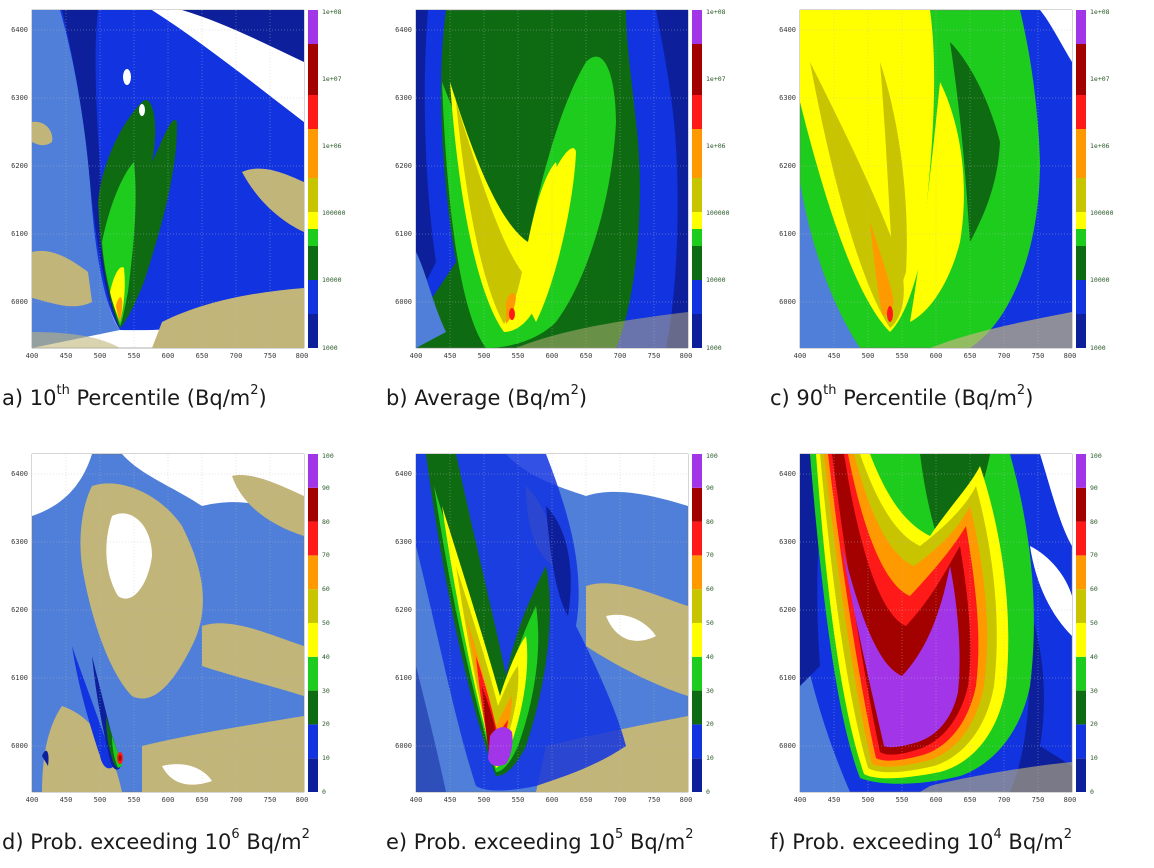 The image size is (1154, 868). What do you see at coordinates (1094, 657) in the screenshot?
I see `colorbar-tick: 40` at bounding box center [1094, 657].